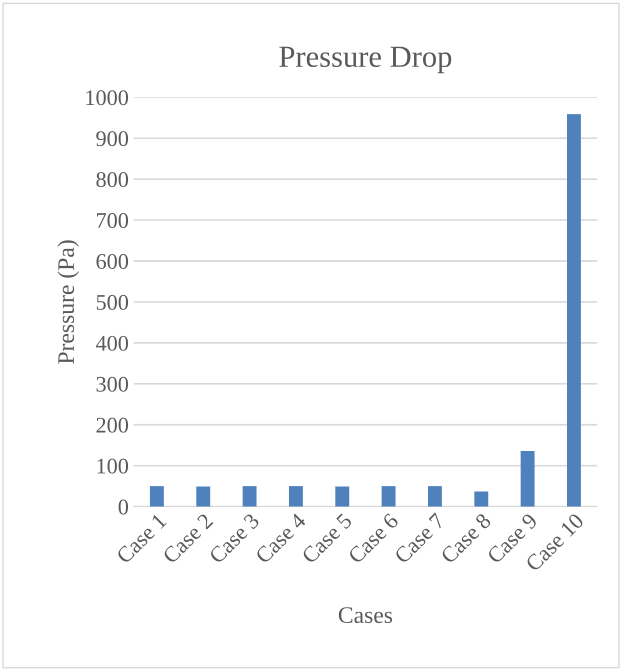 This screenshot has width=622, height=671. Describe the element at coordinates (112, 220) in the screenshot. I see `y-tick-label: 700` at that location.